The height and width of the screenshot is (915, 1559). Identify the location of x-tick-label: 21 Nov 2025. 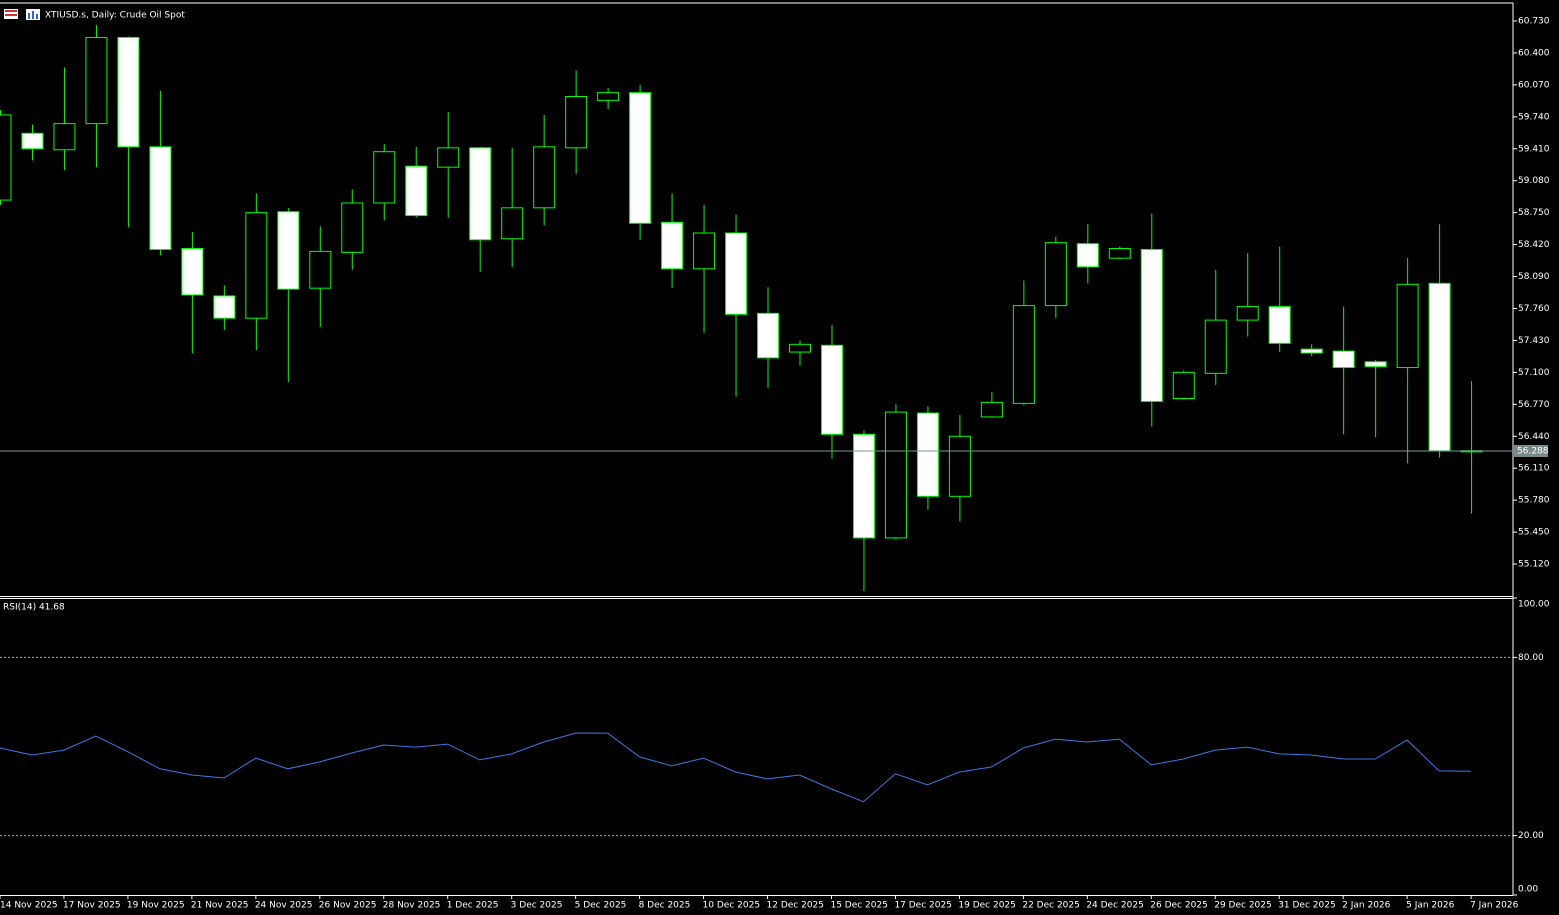
(220, 906).